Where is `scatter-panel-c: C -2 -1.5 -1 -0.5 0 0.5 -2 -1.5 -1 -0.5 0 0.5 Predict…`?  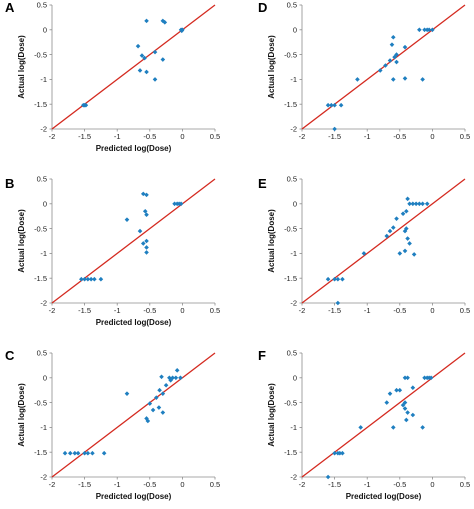
scatter-panel-c: C -2 -1.5 -1 -0.5 0 0.5 -2 -1.5 -1 -0.5 0 0.5 Predict… is located at coordinates (112, 424).